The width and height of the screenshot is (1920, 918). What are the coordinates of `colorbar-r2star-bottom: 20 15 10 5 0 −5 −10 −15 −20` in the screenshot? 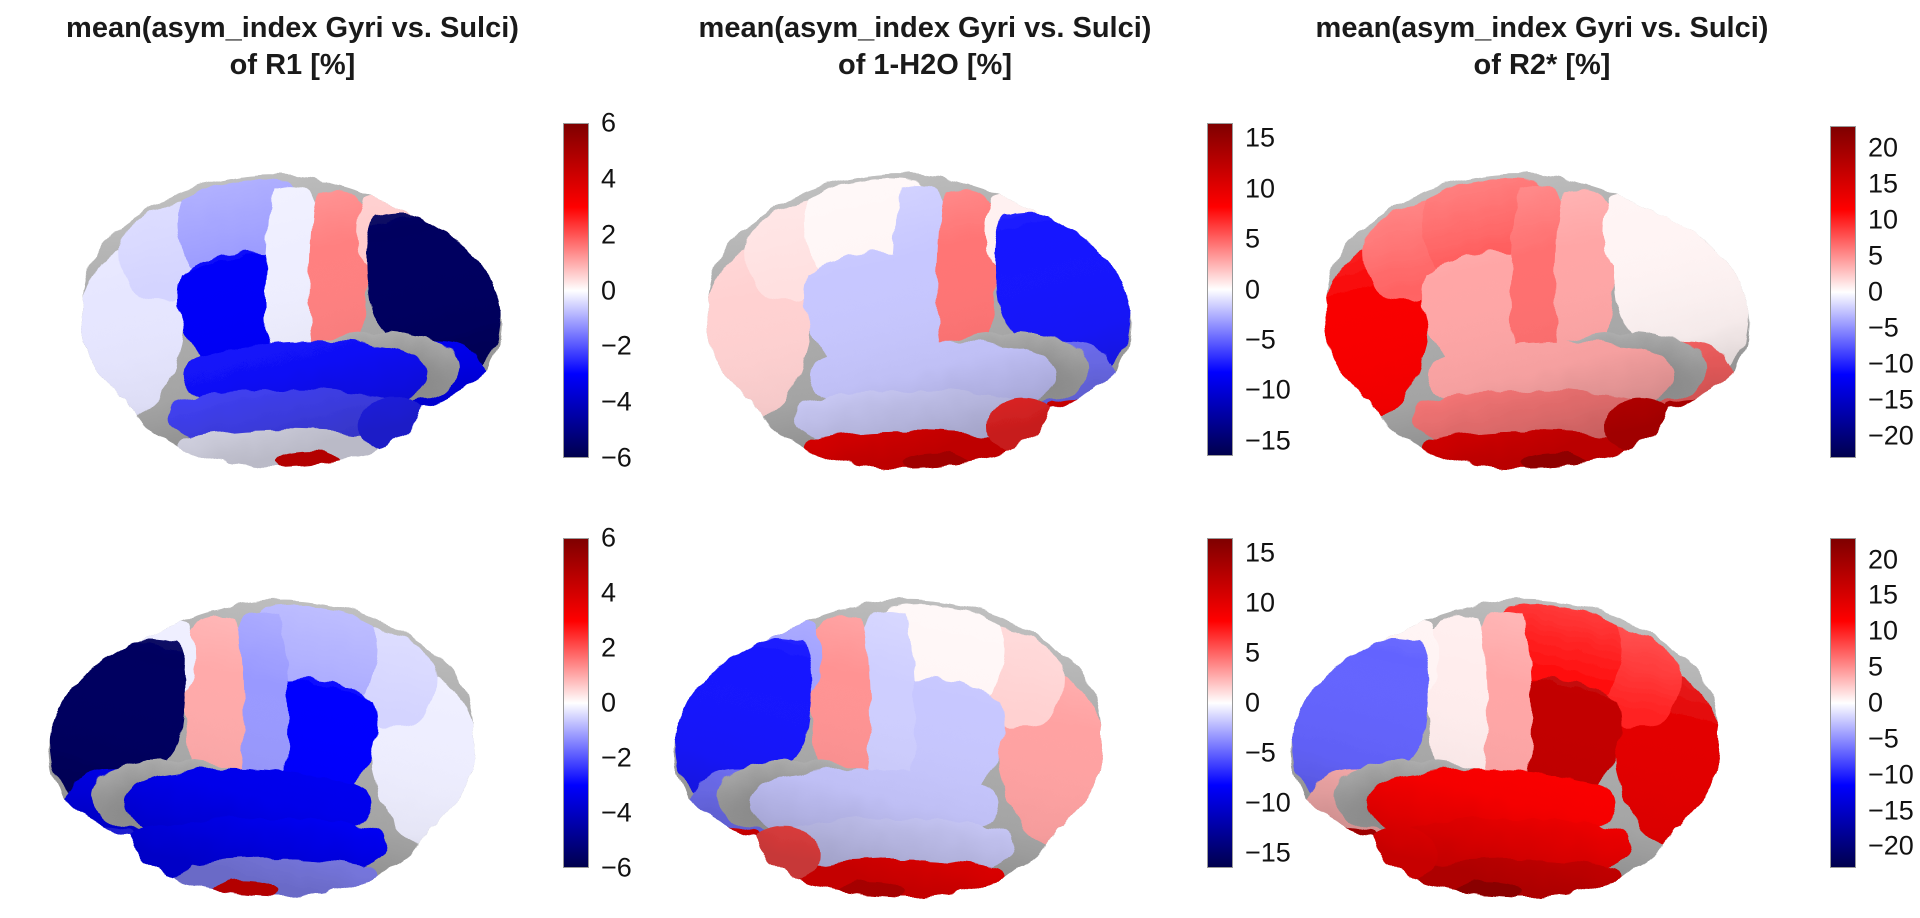 It's located at (1875, 703).